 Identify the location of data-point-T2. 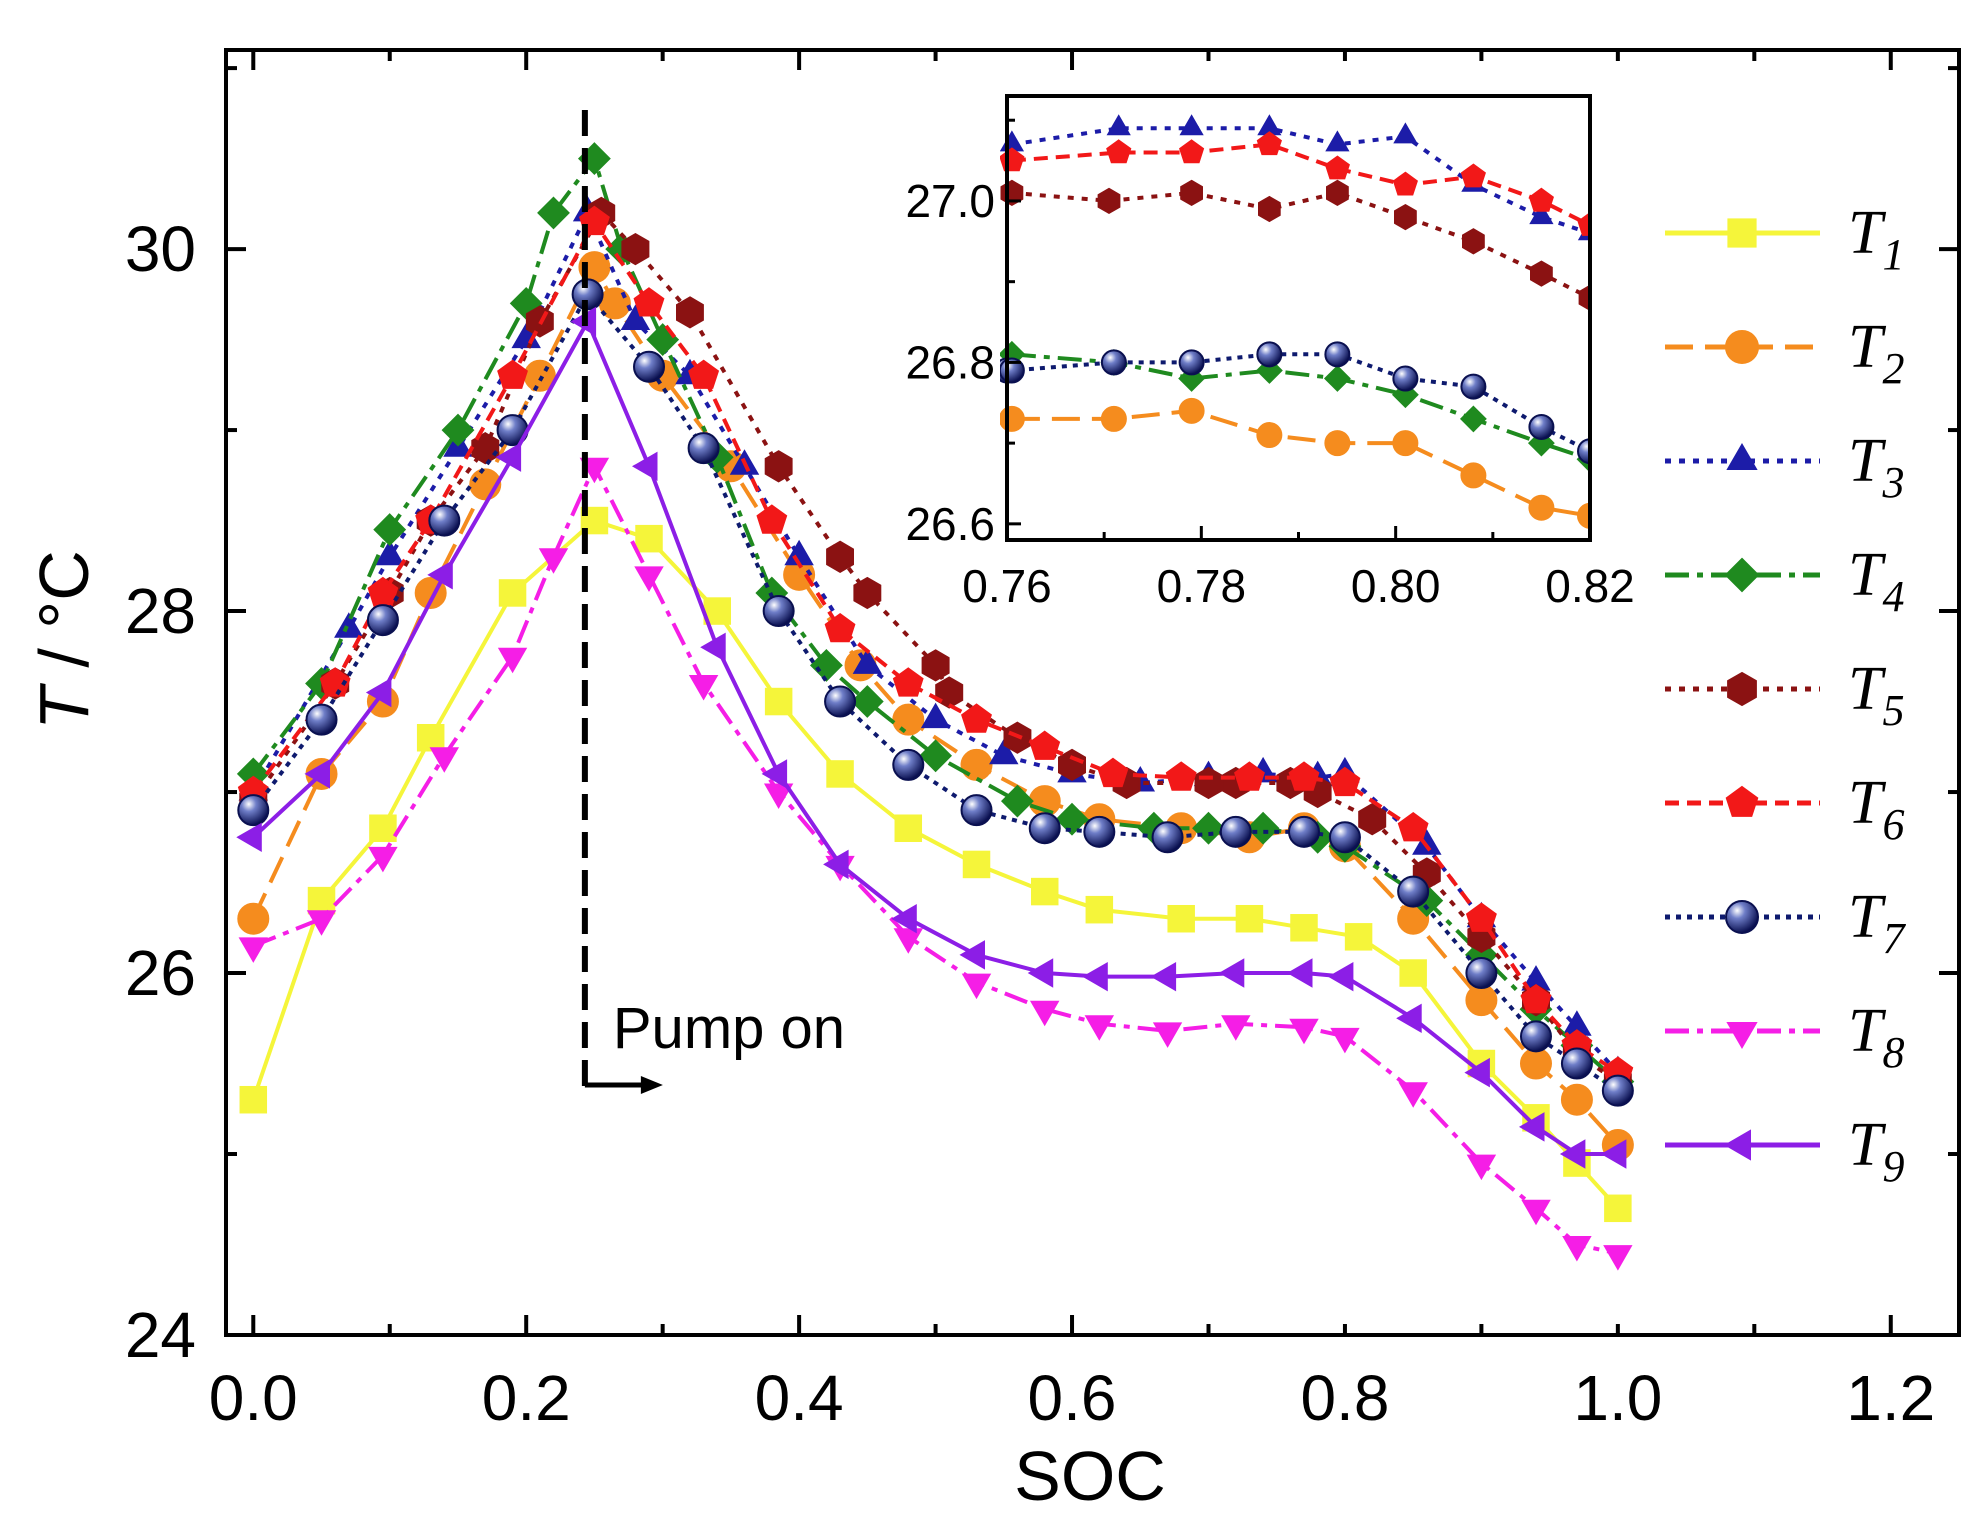
(976, 764).